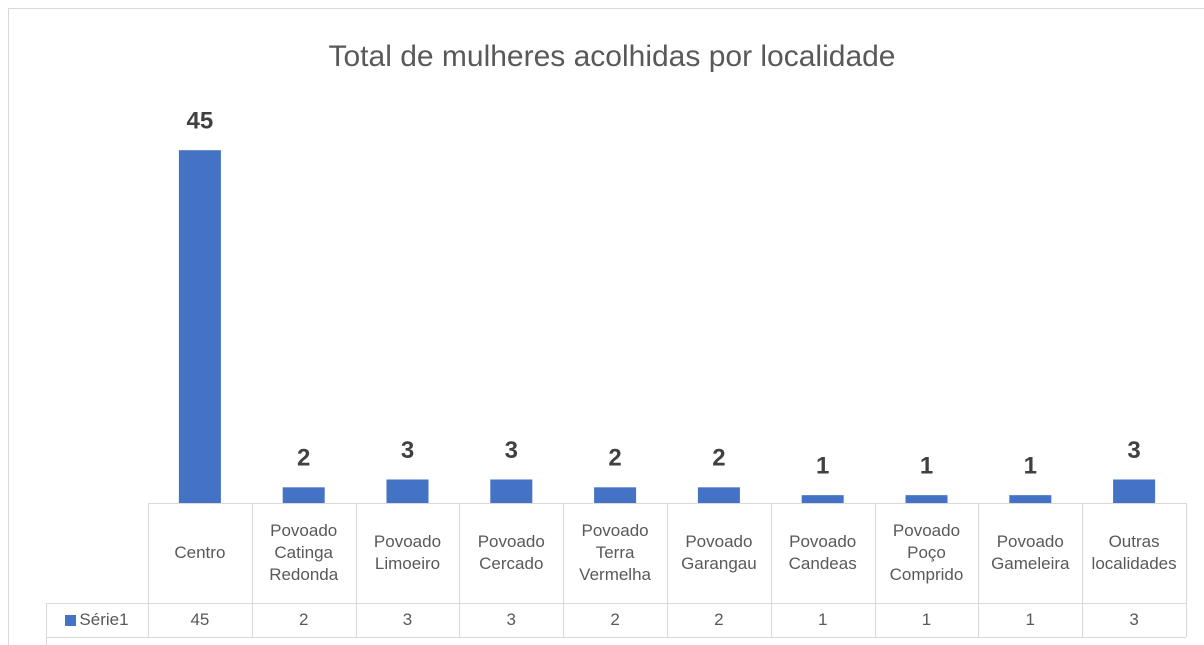  Describe the element at coordinates (511, 552) in the screenshot. I see `category-label: Povoado Cercado` at that location.